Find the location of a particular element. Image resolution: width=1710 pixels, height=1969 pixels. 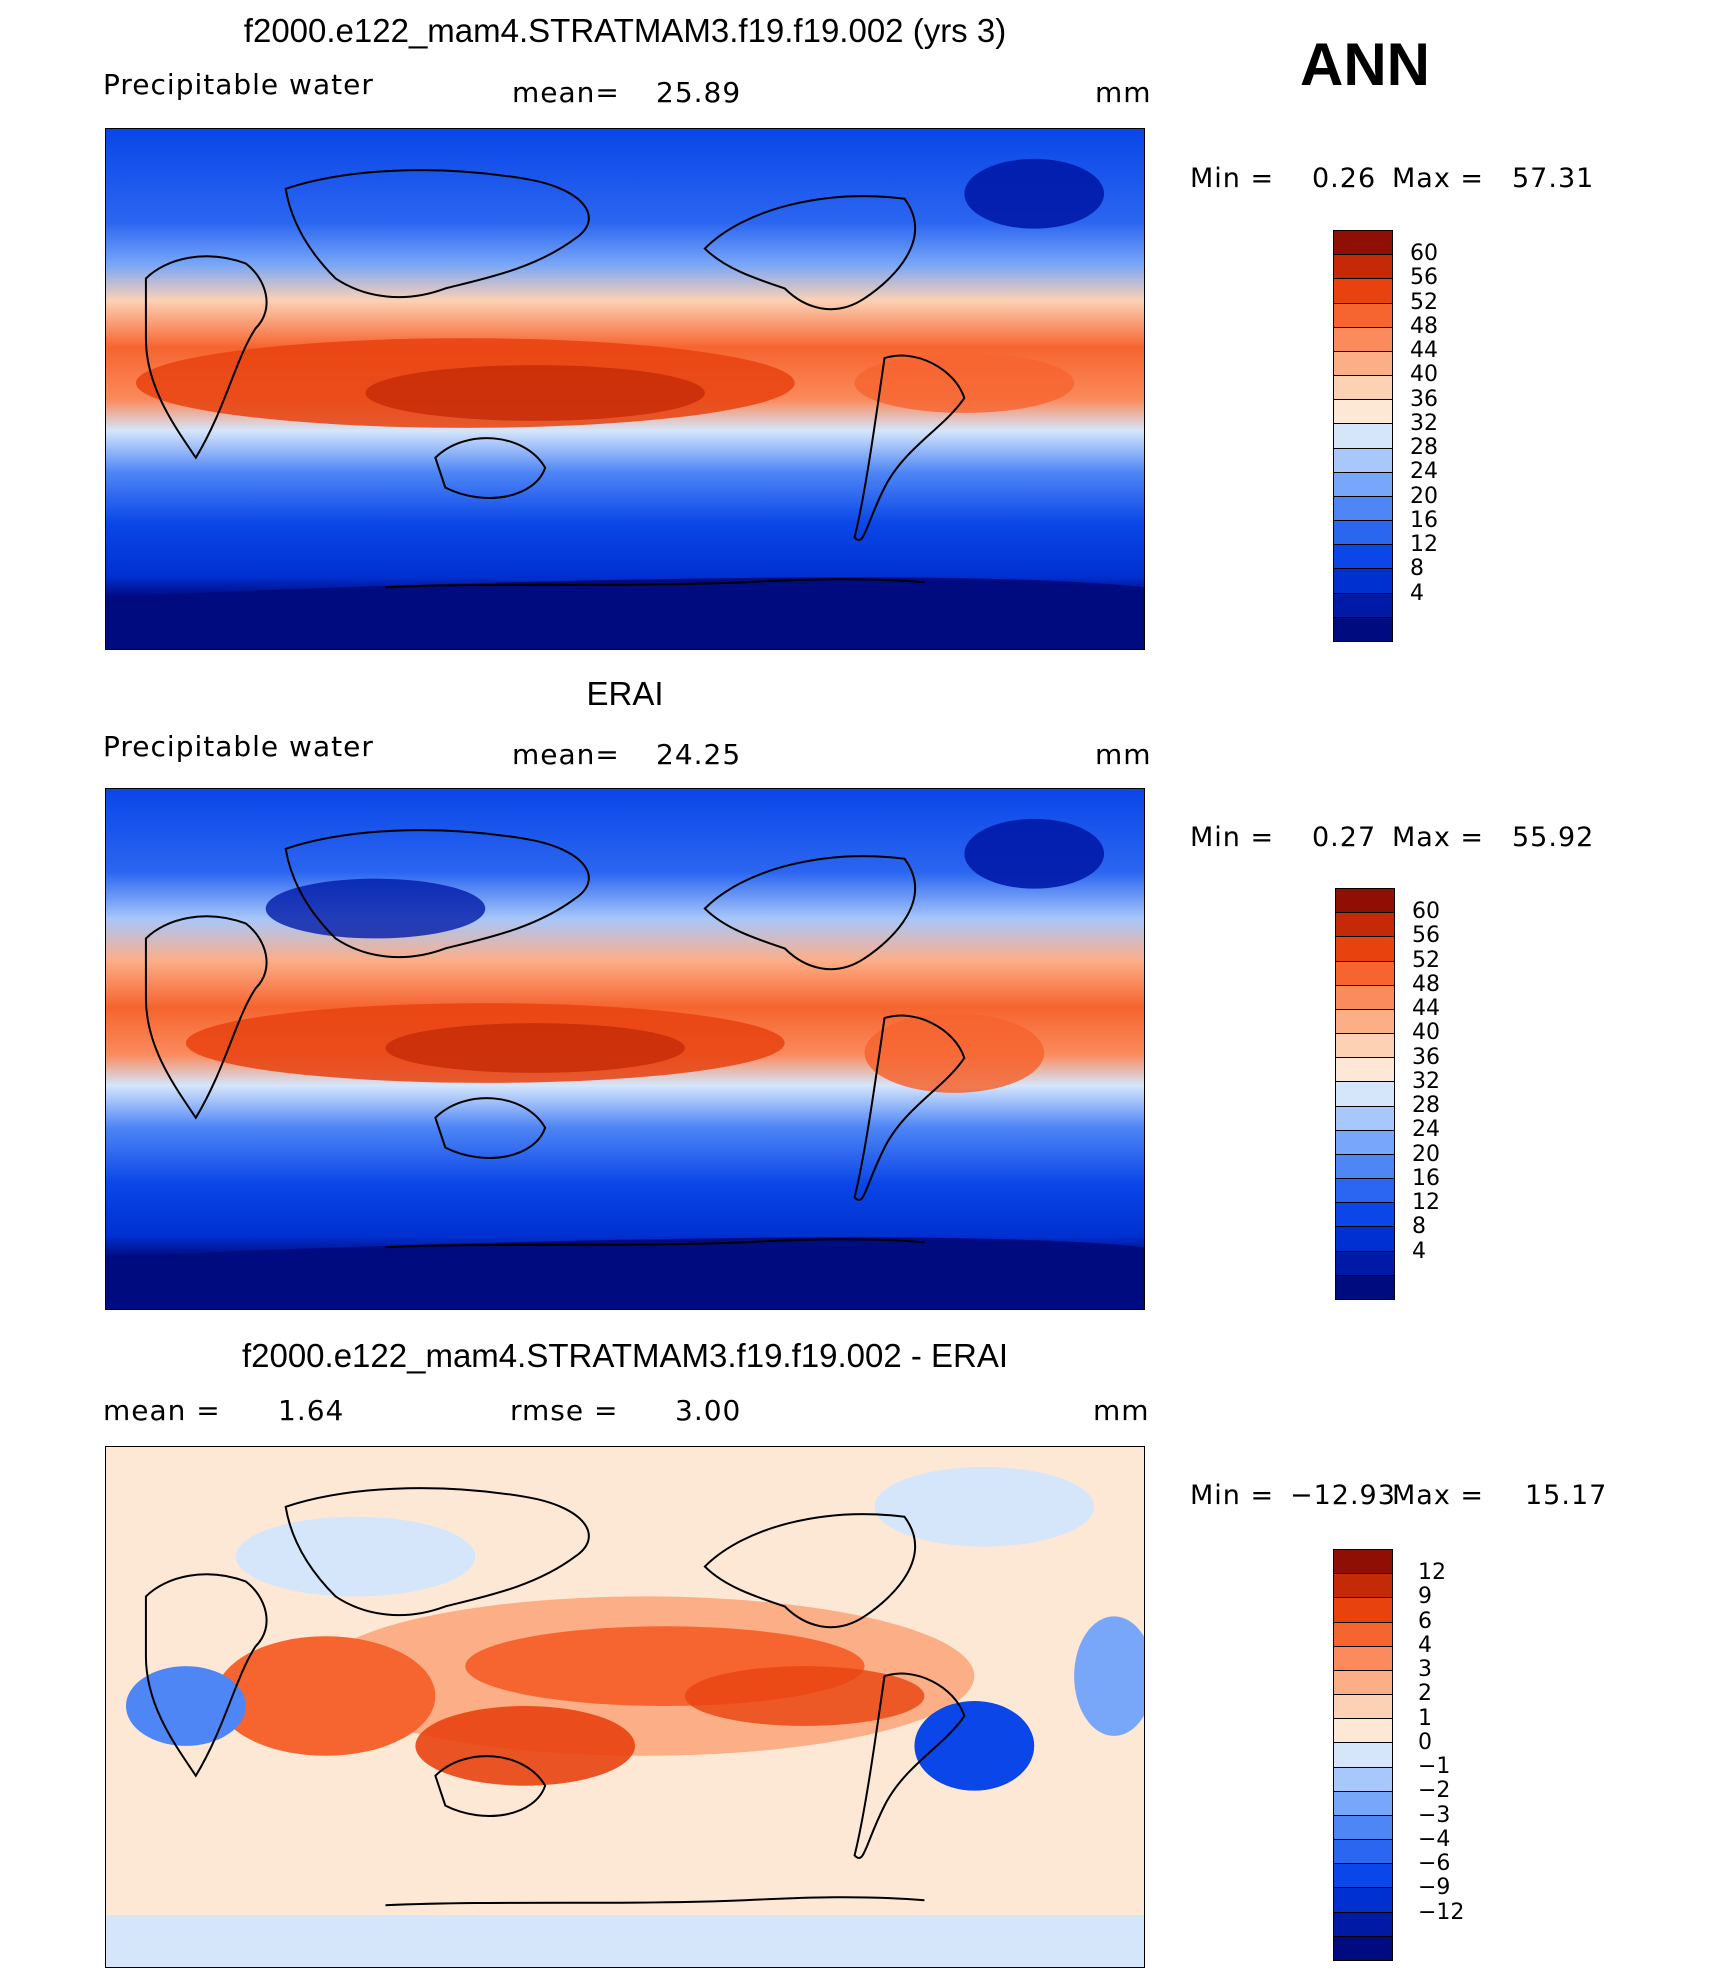

panel-3-units: mm is located at coordinates (1121, 1410).